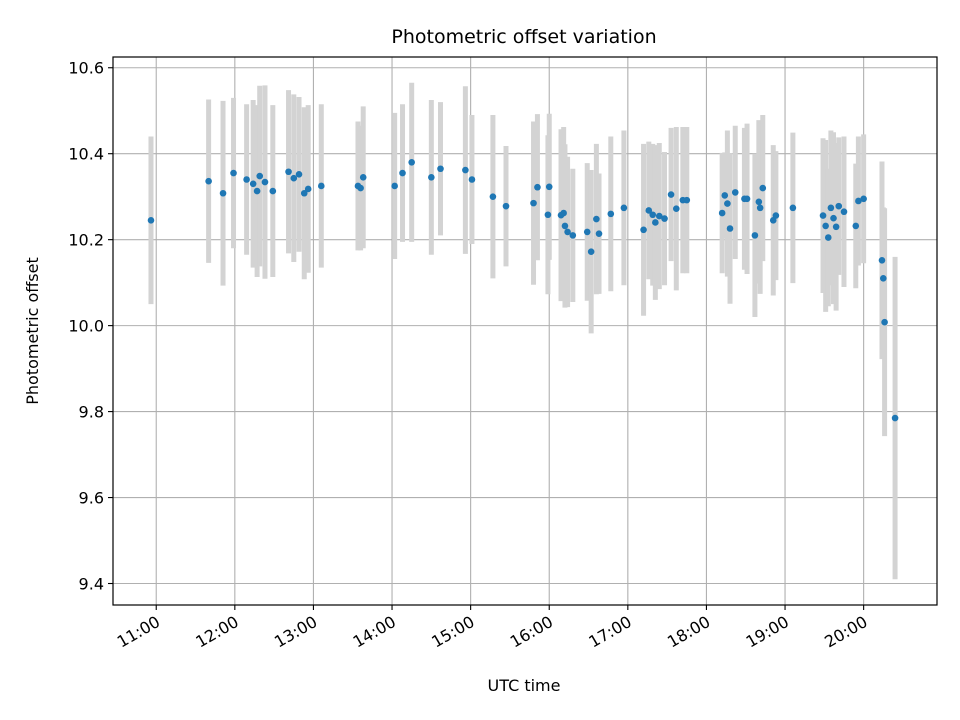 This screenshot has height=720, width=960. What do you see at coordinates (86, 68) in the screenshot?
I see `y-tick-label: 10.6` at bounding box center [86, 68].